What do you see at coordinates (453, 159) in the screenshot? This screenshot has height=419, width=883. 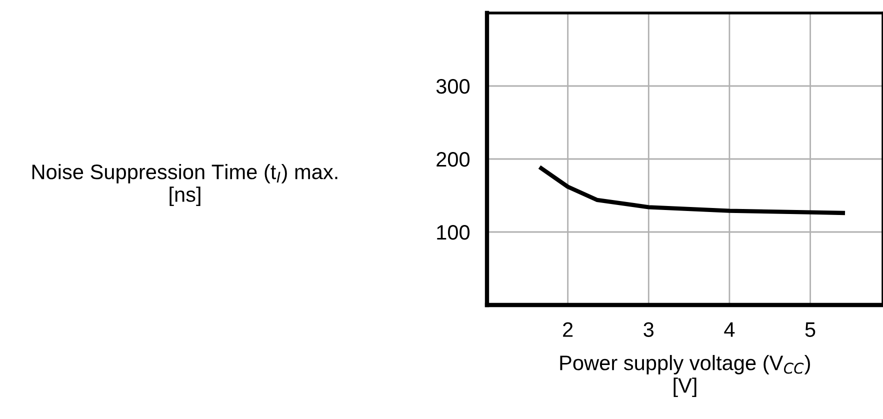 I see `y-tick-label: 200` at bounding box center [453, 159].